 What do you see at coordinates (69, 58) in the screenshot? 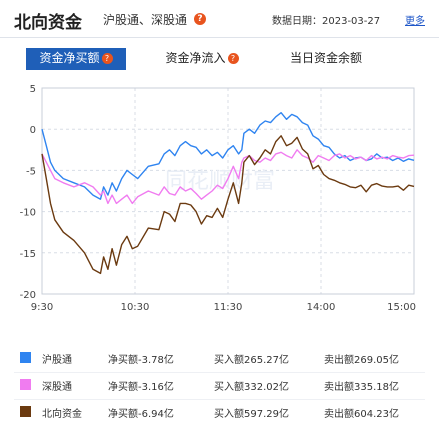
I see `tab-net-buy-label: 资金净买额` at bounding box center [69, 58].